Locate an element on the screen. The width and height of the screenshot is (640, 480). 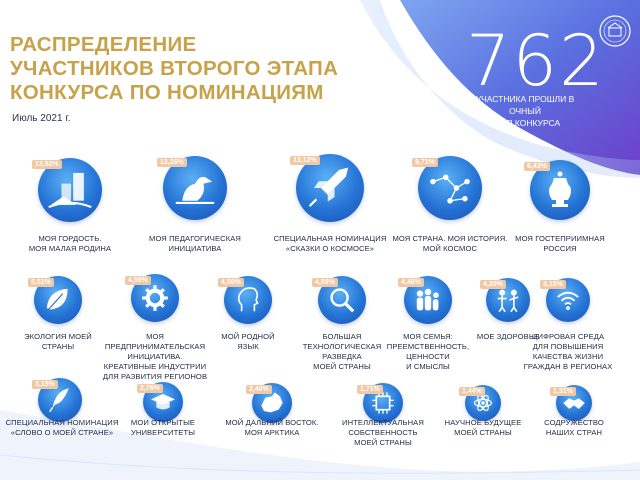
rocket-icon is located at coordinates (330, 188).